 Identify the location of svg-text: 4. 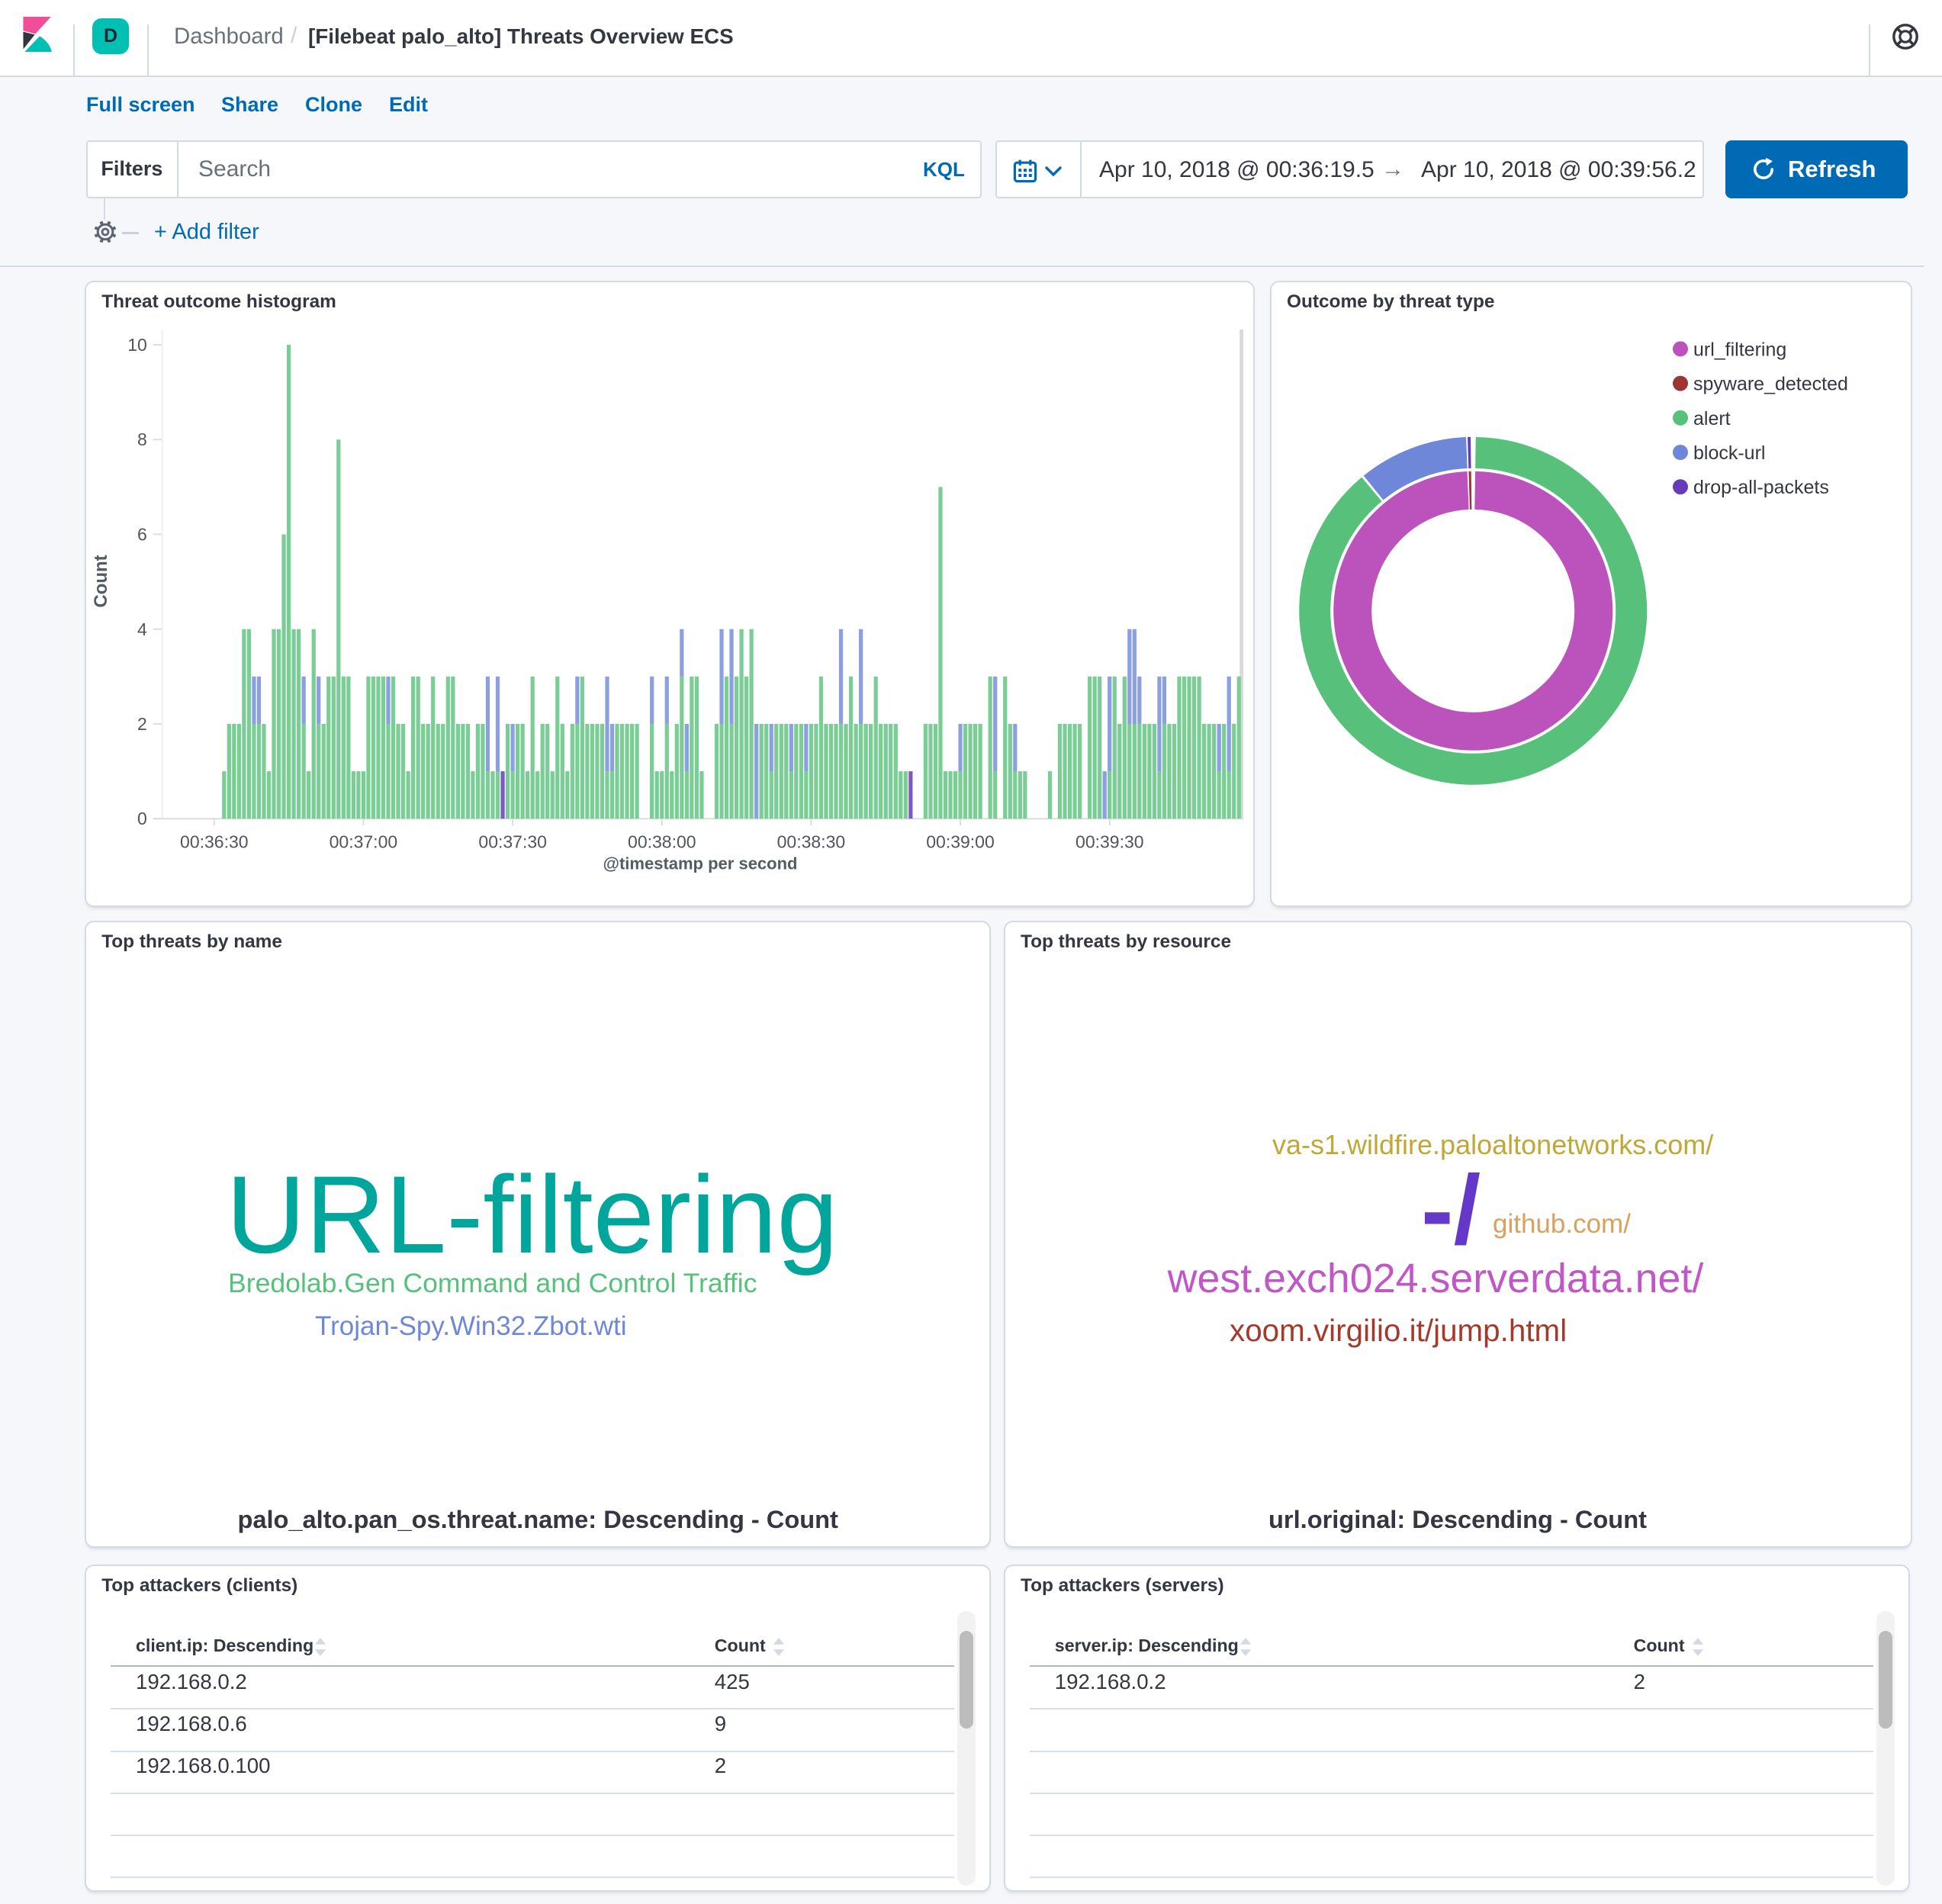
(142, 629).